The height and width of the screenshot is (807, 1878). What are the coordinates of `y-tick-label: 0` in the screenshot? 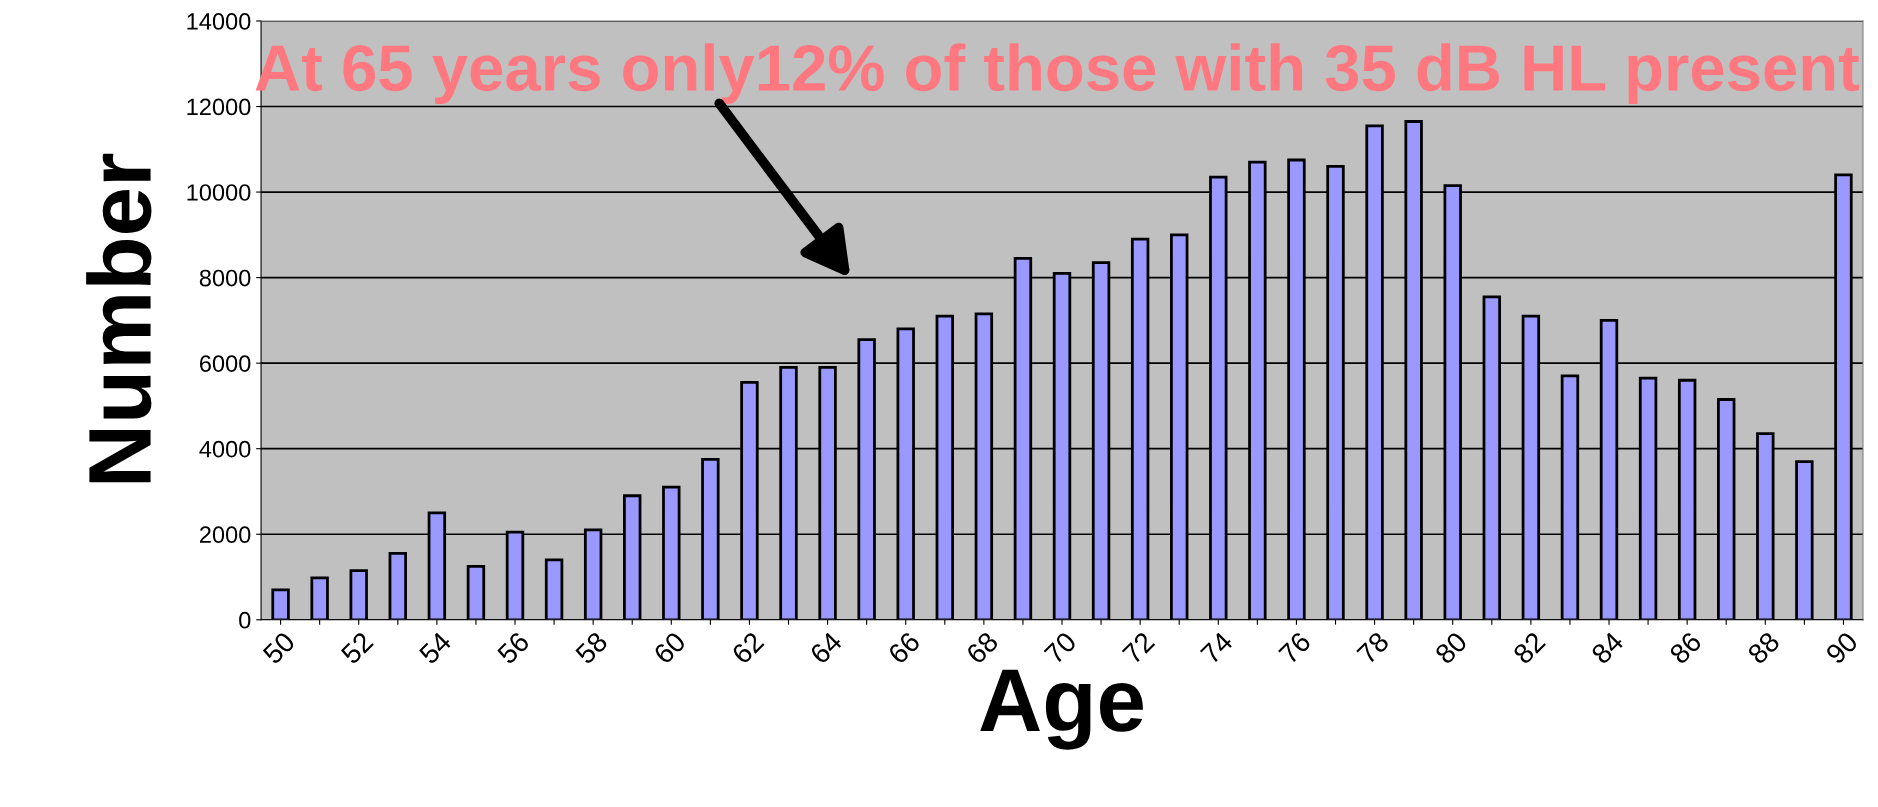 It's located at (245, 620).